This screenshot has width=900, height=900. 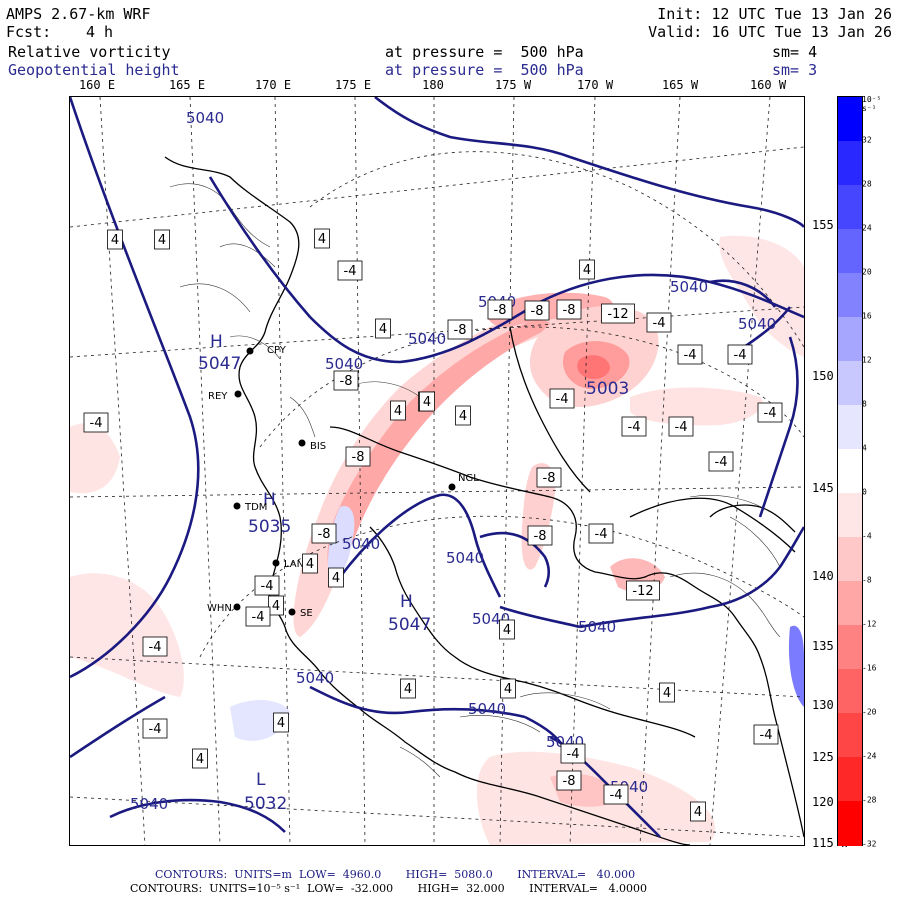 What do you see at coordinates (607, 389) in the screenshot?
I see `low-center-value: 5003` at bounding box center [607, 389].